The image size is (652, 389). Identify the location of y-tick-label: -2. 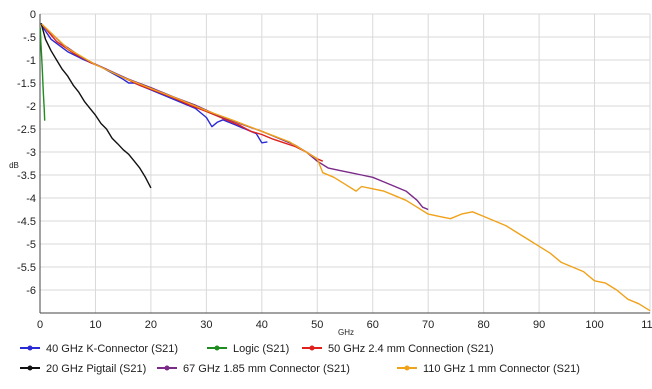
(31, 107).